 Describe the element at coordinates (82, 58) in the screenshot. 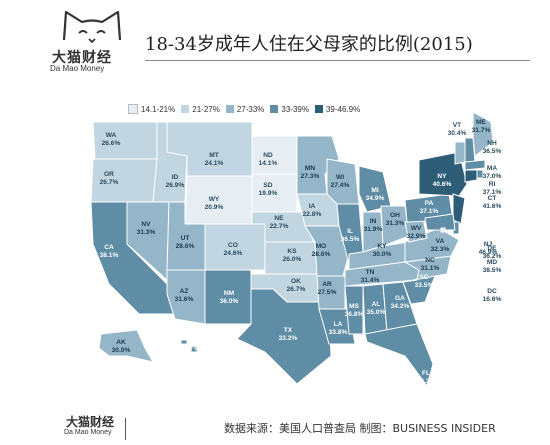

I see `logo-chinese-text: 大猫财经` at that location.